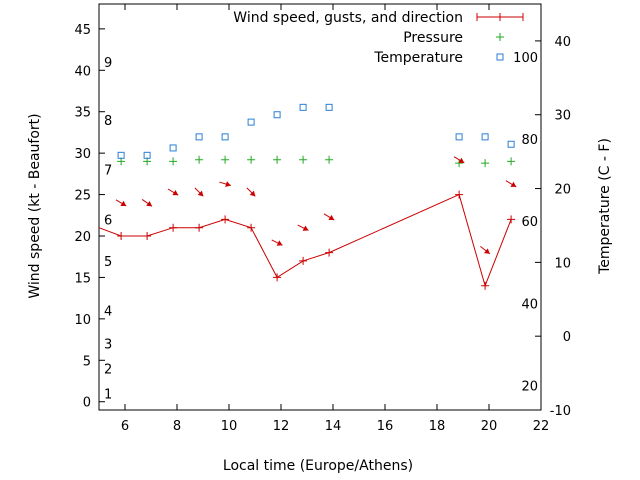  What do you see at coordinates (348, 18) in the screenshot?
I see `legend-label: Wind speed, gusts, and direction` at bounding box center [348, 18].